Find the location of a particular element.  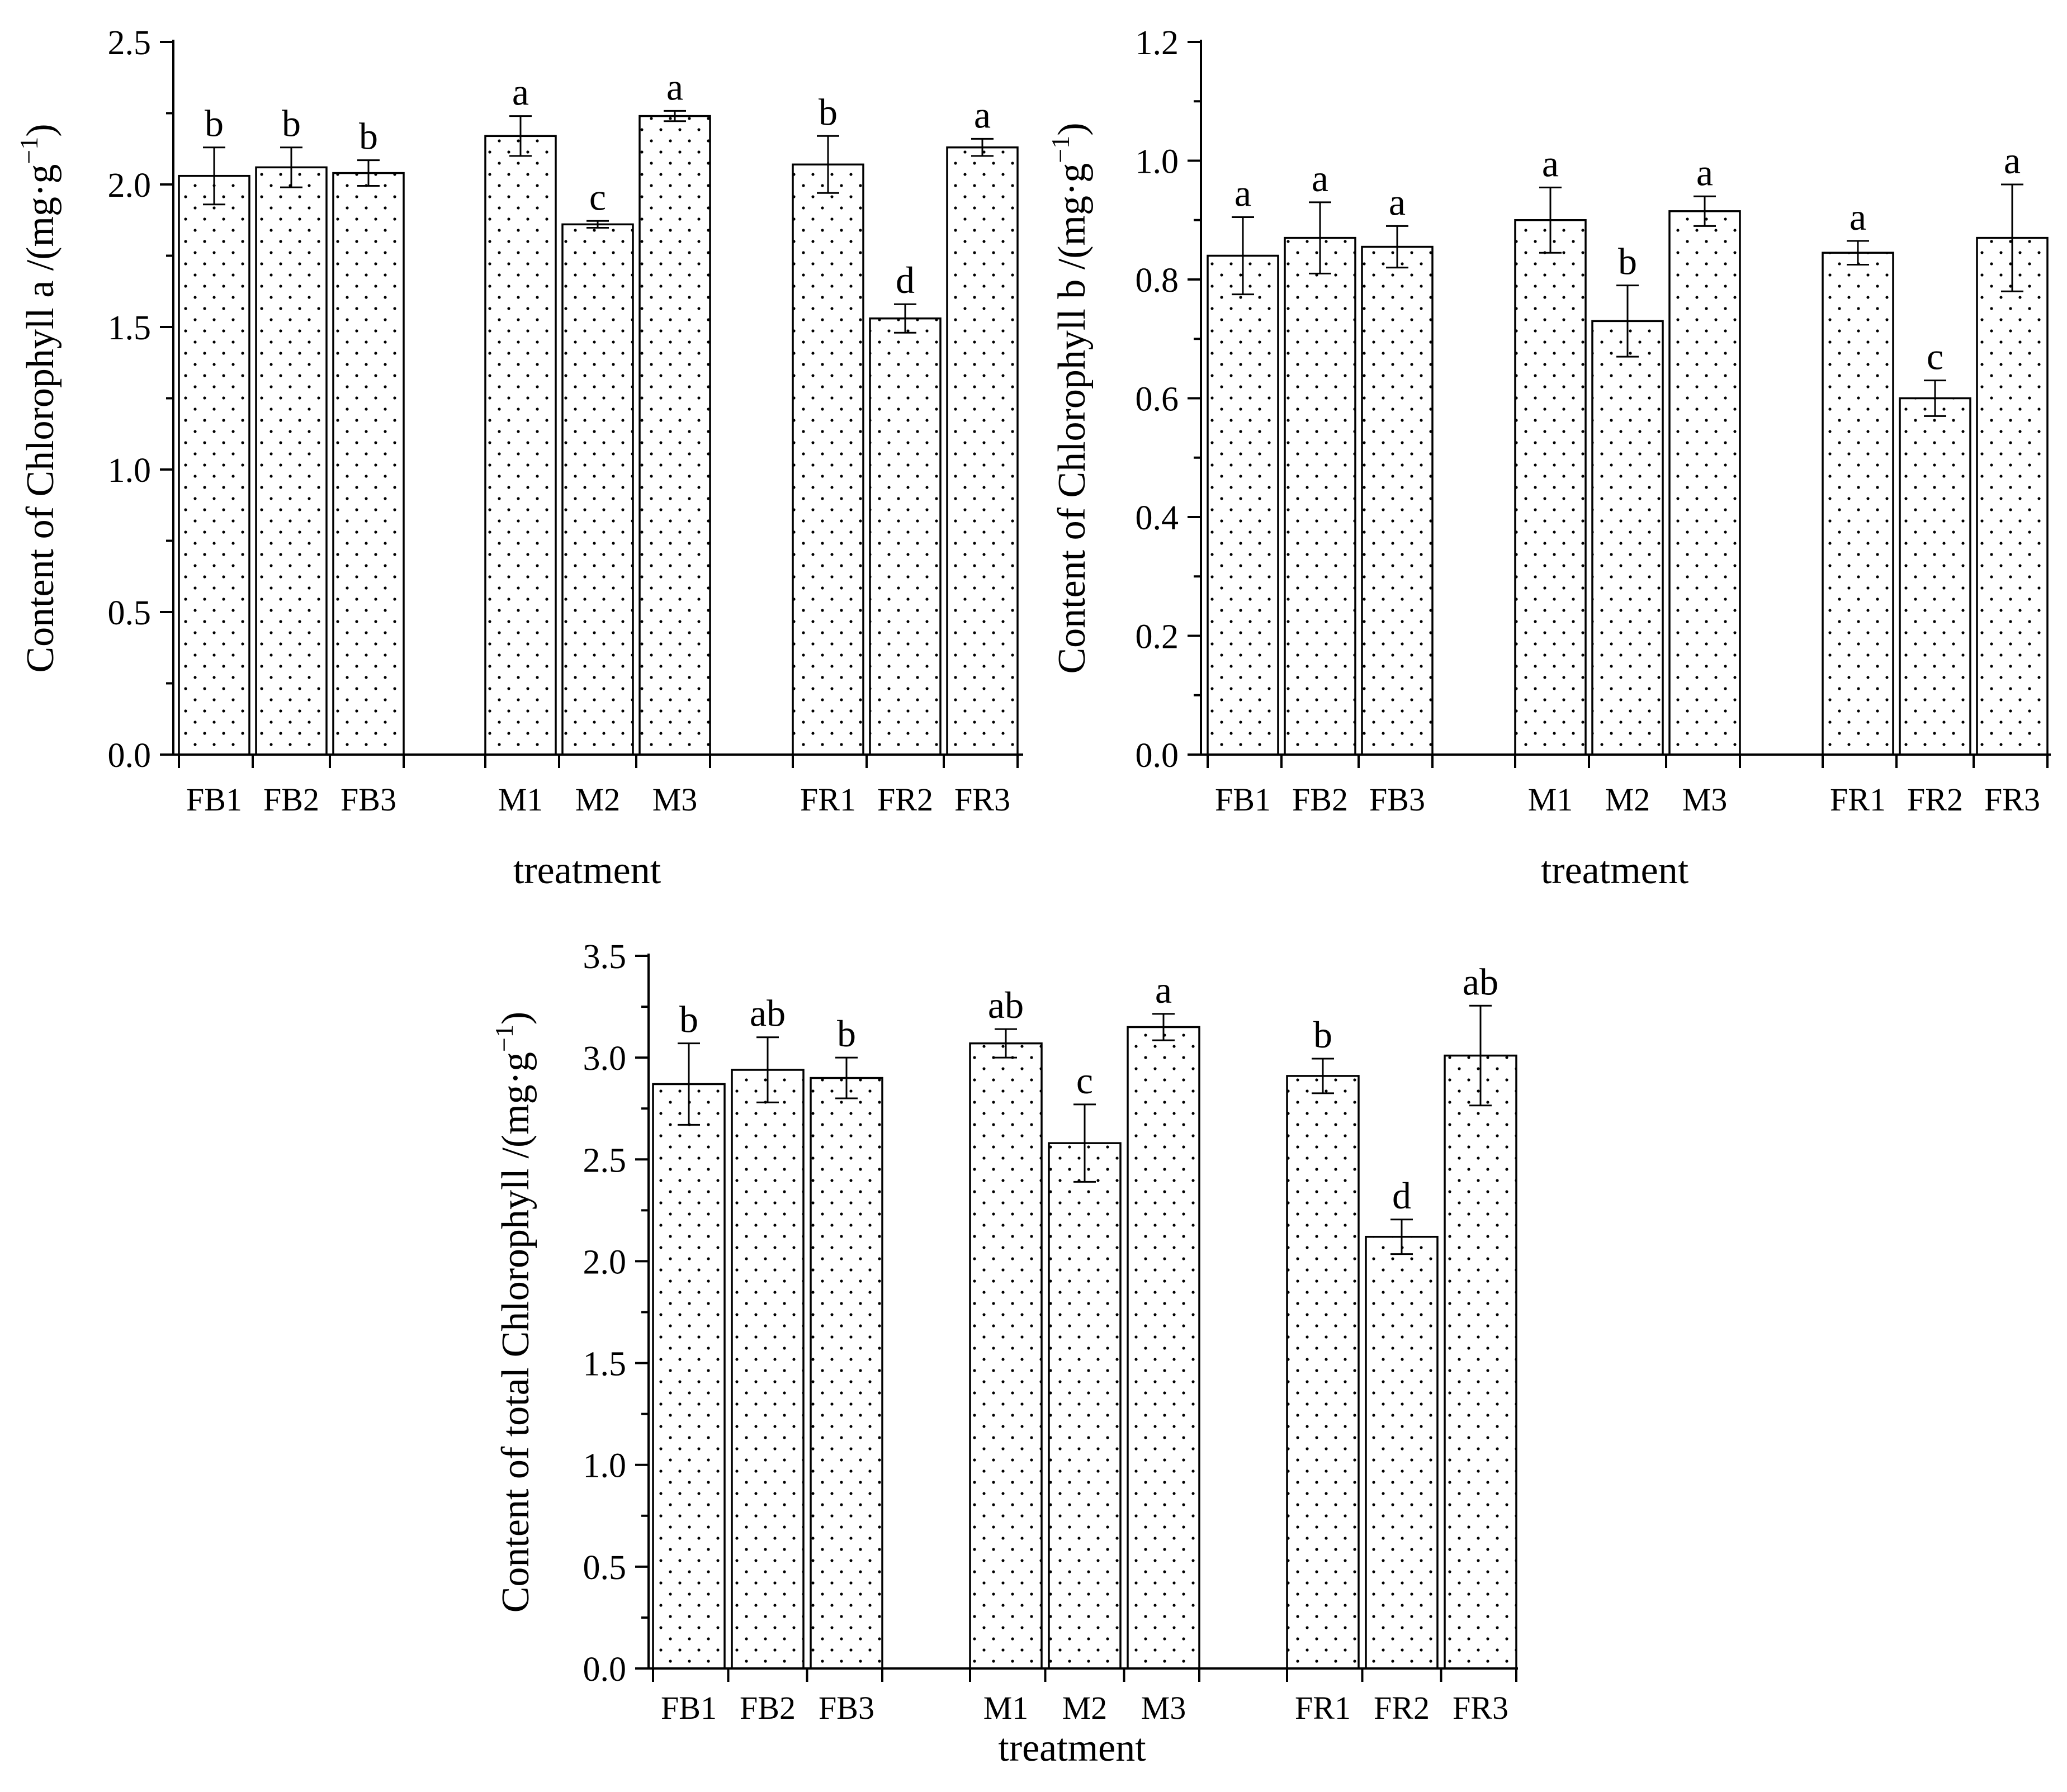

y-tick-label: 3.5 is located at coordinates (605, 957).